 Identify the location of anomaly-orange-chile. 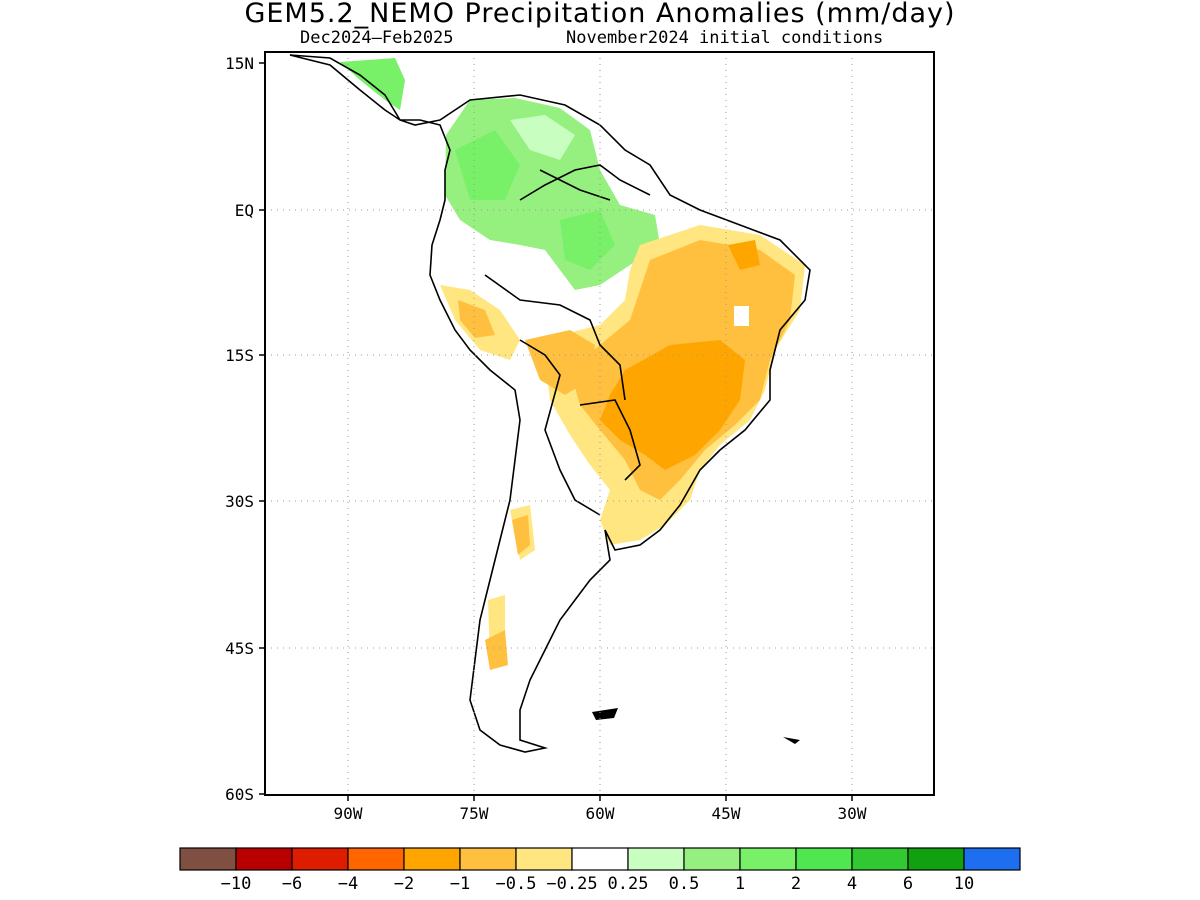
(521, 535).